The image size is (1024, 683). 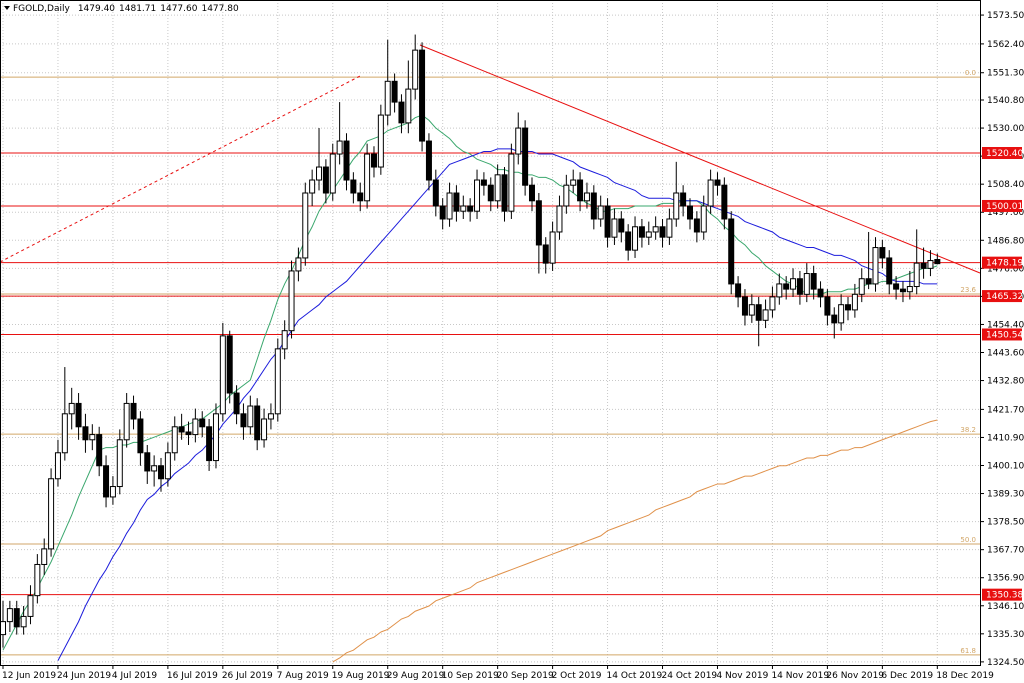 I want to click on x-tick-label: 6 Dec 2019, so click(x=907, y=676).